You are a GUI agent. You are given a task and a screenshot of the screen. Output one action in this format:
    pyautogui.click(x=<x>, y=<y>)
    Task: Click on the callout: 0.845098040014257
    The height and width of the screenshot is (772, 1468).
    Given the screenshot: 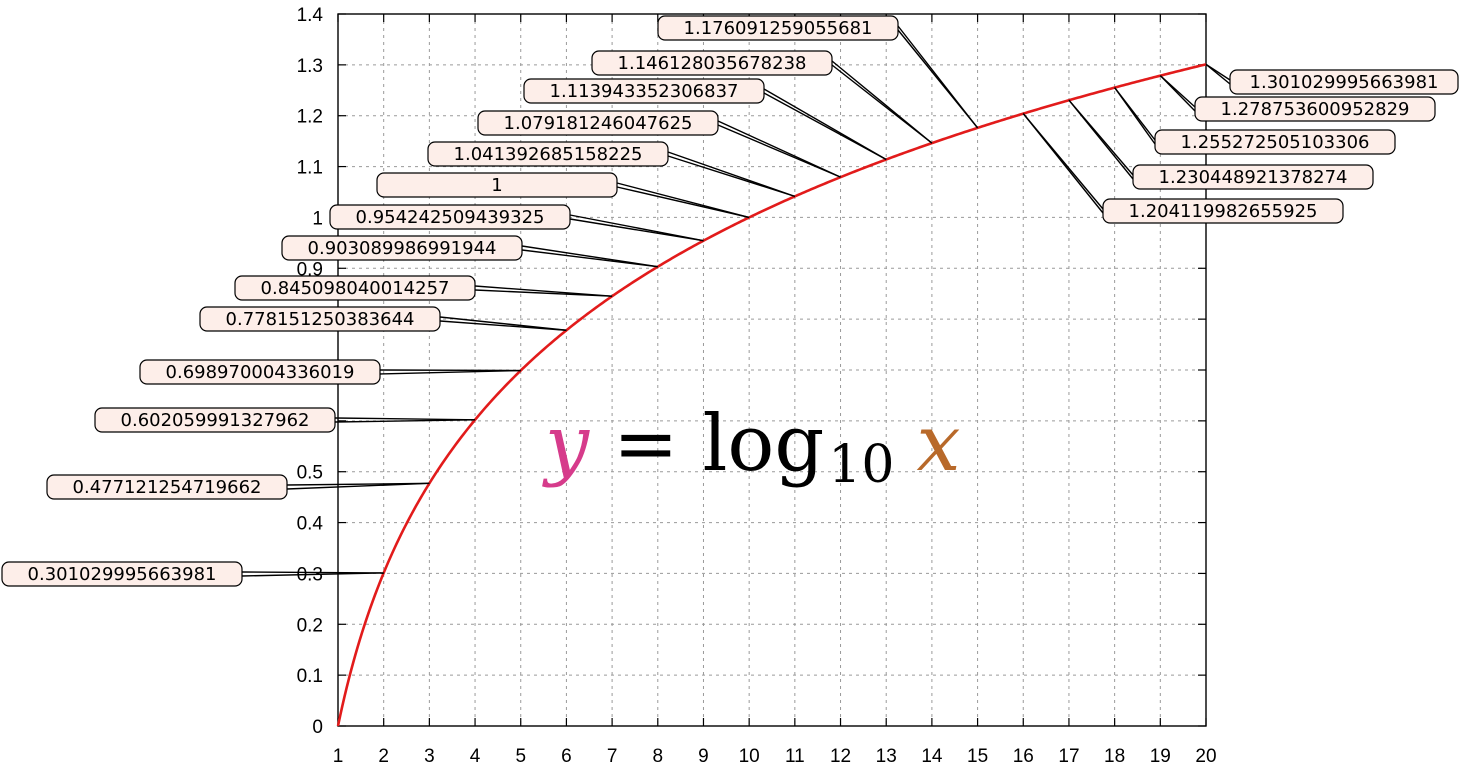 What is the action you would take?
    pyautogui.click(x=423, y=288)
    